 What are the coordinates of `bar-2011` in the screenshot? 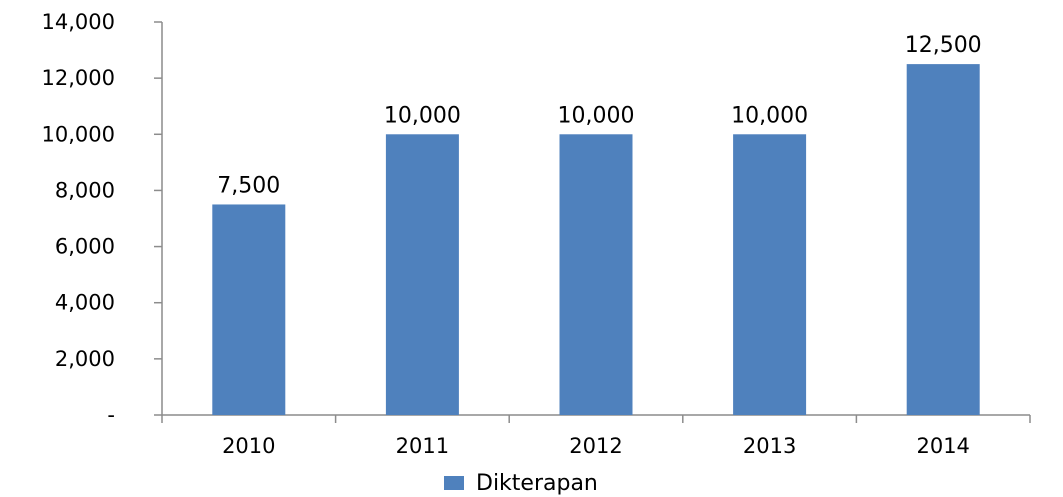 It's located at (422, 275).